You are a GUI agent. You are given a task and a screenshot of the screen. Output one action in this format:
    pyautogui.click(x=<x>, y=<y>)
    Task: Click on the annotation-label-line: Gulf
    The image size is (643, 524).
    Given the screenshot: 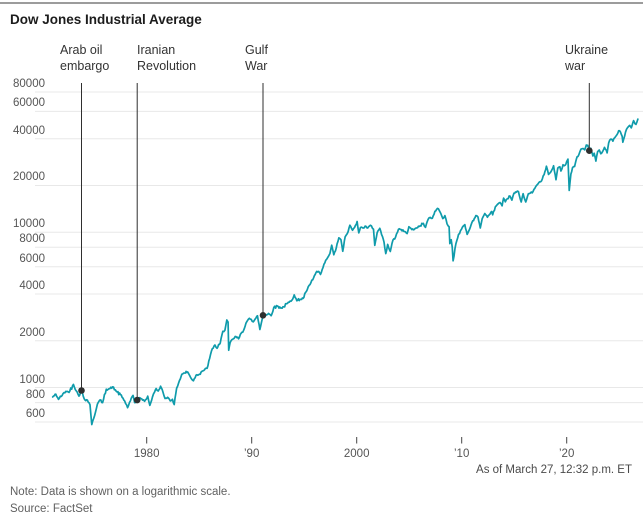 What is the action you would take?
    pyautogui.click(x=256, y=50)
    